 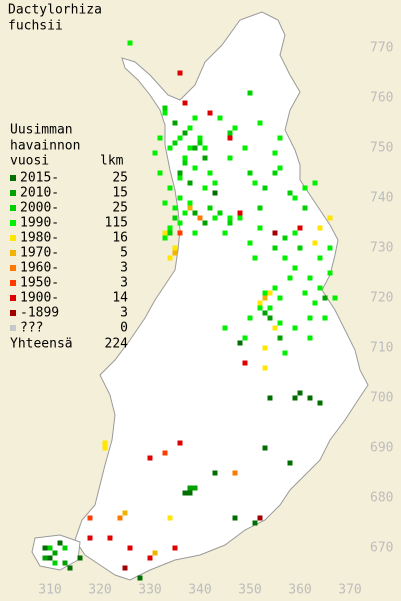 I want to click on y-tick-label: 700, so click(x=381, y=398).